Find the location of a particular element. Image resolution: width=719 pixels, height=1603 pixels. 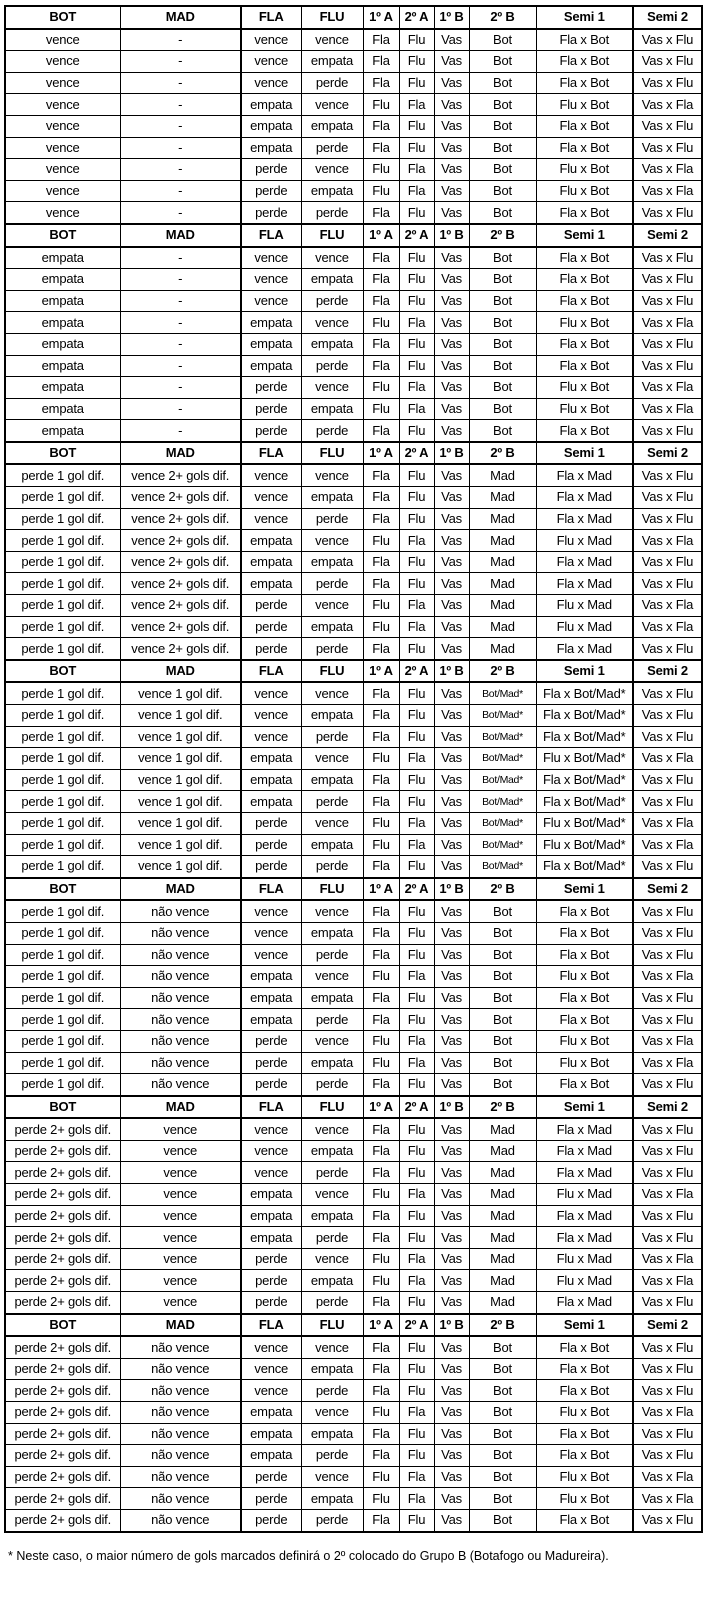

cell-fla: vence is located at coordinates (271, 1173).